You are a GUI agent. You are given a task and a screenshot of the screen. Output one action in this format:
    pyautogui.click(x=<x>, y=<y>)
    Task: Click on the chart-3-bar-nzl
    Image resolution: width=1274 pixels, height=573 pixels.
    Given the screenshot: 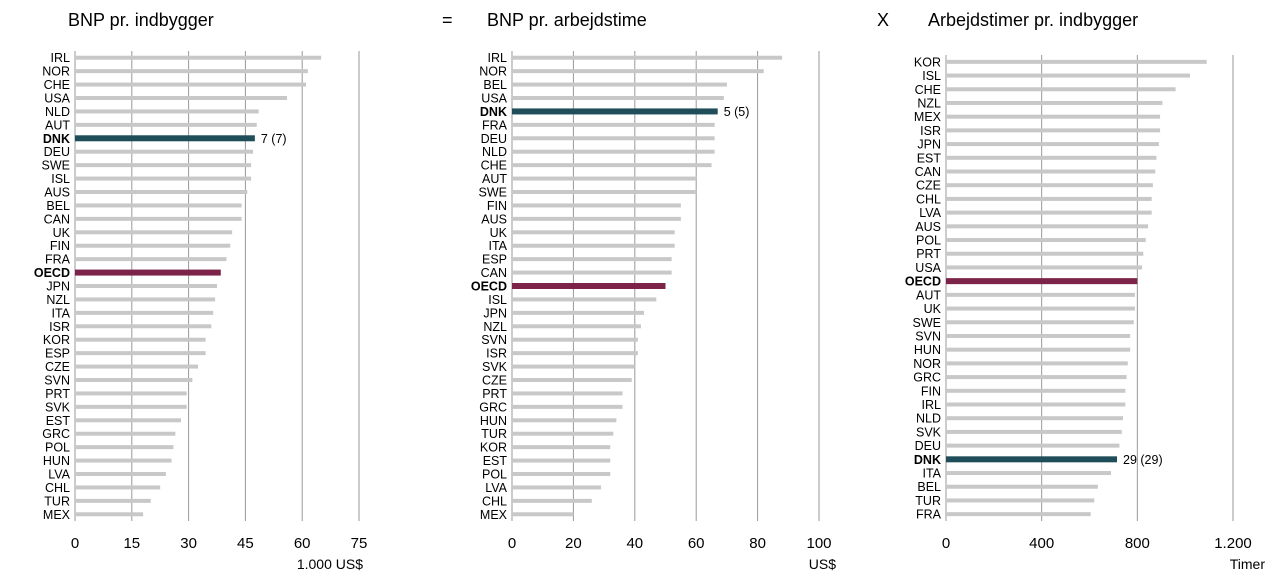 What is the action you would take?
    pyautogui.click(x=1054, y=102)
    